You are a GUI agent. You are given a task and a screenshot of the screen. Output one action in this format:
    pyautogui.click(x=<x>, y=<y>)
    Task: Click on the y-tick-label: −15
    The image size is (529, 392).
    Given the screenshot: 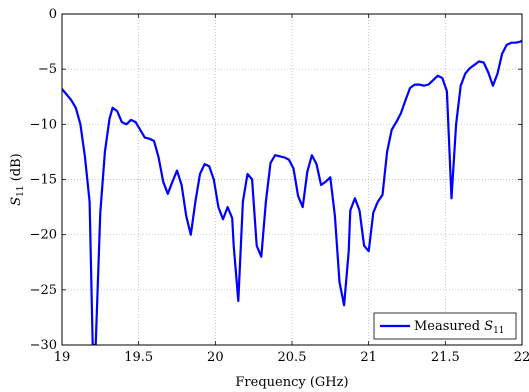 What is the action you would take?
    pyautogui.click(x=43, y=180)
    